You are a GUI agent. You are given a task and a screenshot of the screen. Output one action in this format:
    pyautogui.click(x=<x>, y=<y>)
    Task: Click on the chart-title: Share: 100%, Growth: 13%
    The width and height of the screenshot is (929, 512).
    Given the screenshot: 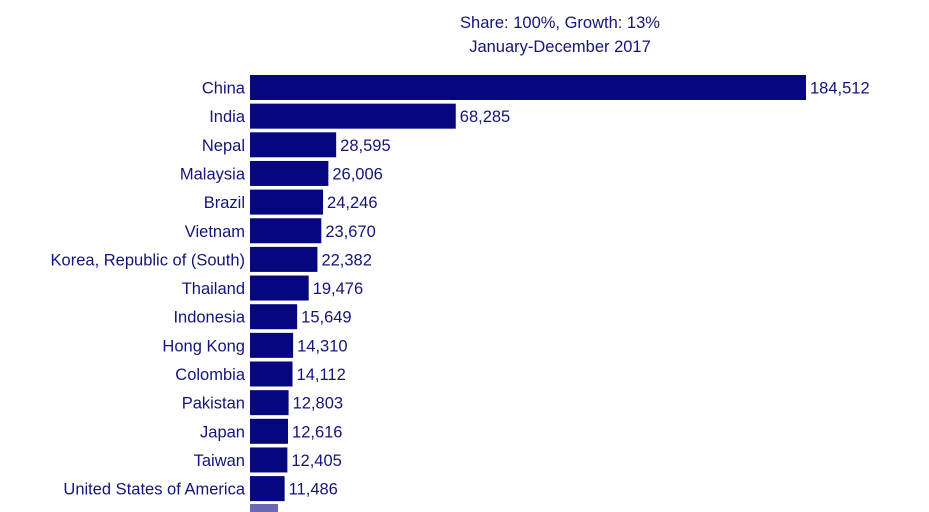 What is the action you would take?
    pyautogui.click(x=560, y=23)
    